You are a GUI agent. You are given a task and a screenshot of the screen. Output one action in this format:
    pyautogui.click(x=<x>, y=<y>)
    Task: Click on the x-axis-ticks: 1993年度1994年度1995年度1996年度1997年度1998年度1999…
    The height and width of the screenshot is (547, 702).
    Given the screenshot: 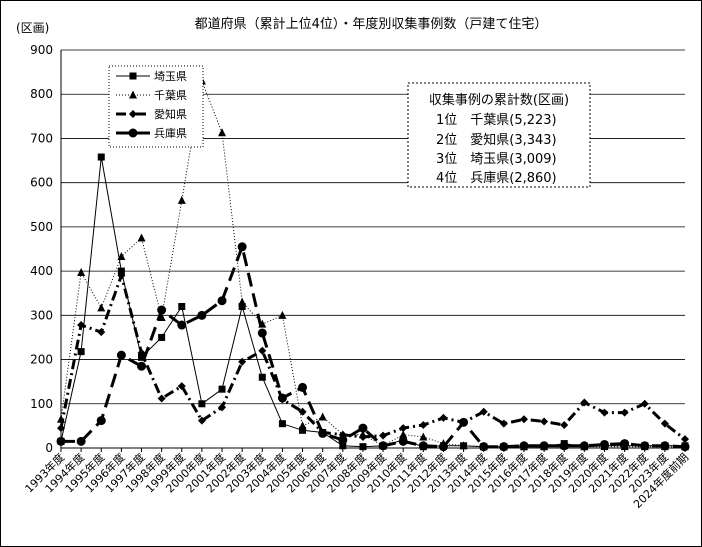 What is the action you would take?
    pyautogui.click(x=356, y=479)
    